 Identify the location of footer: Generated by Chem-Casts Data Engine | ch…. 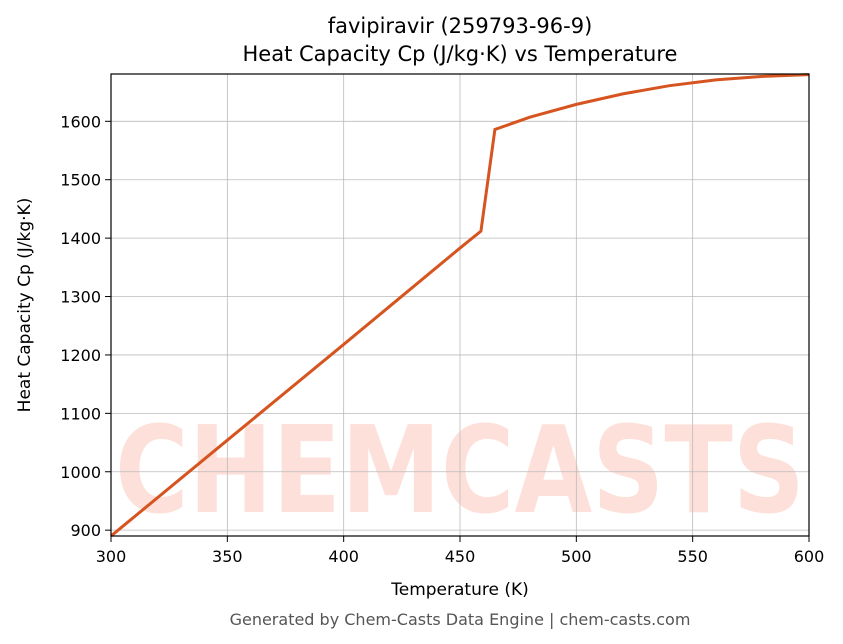
(460, 619).